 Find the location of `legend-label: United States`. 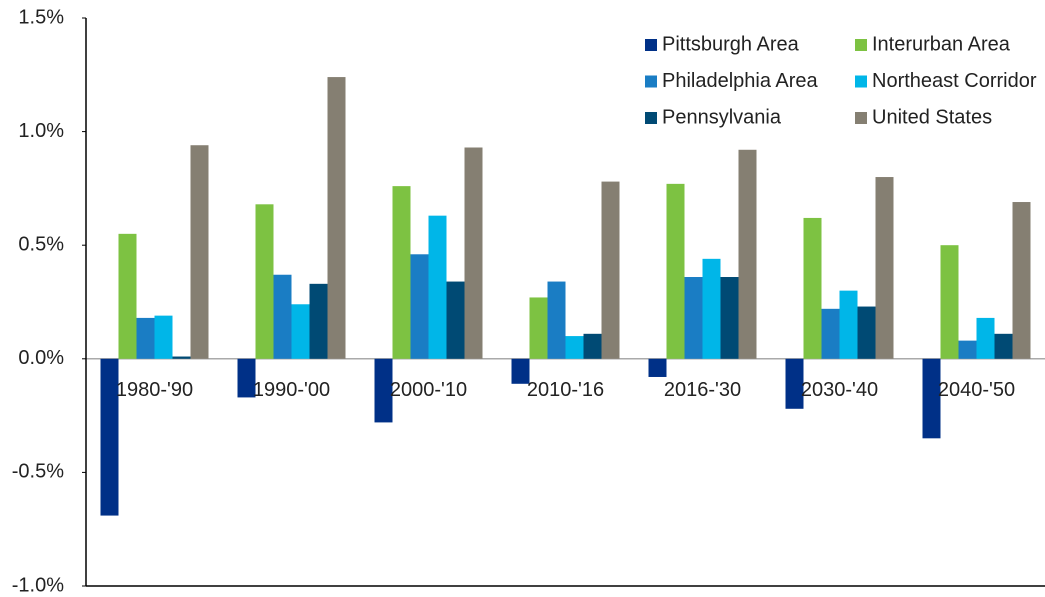

legend-label: United States is located at coordinates (932, 117).